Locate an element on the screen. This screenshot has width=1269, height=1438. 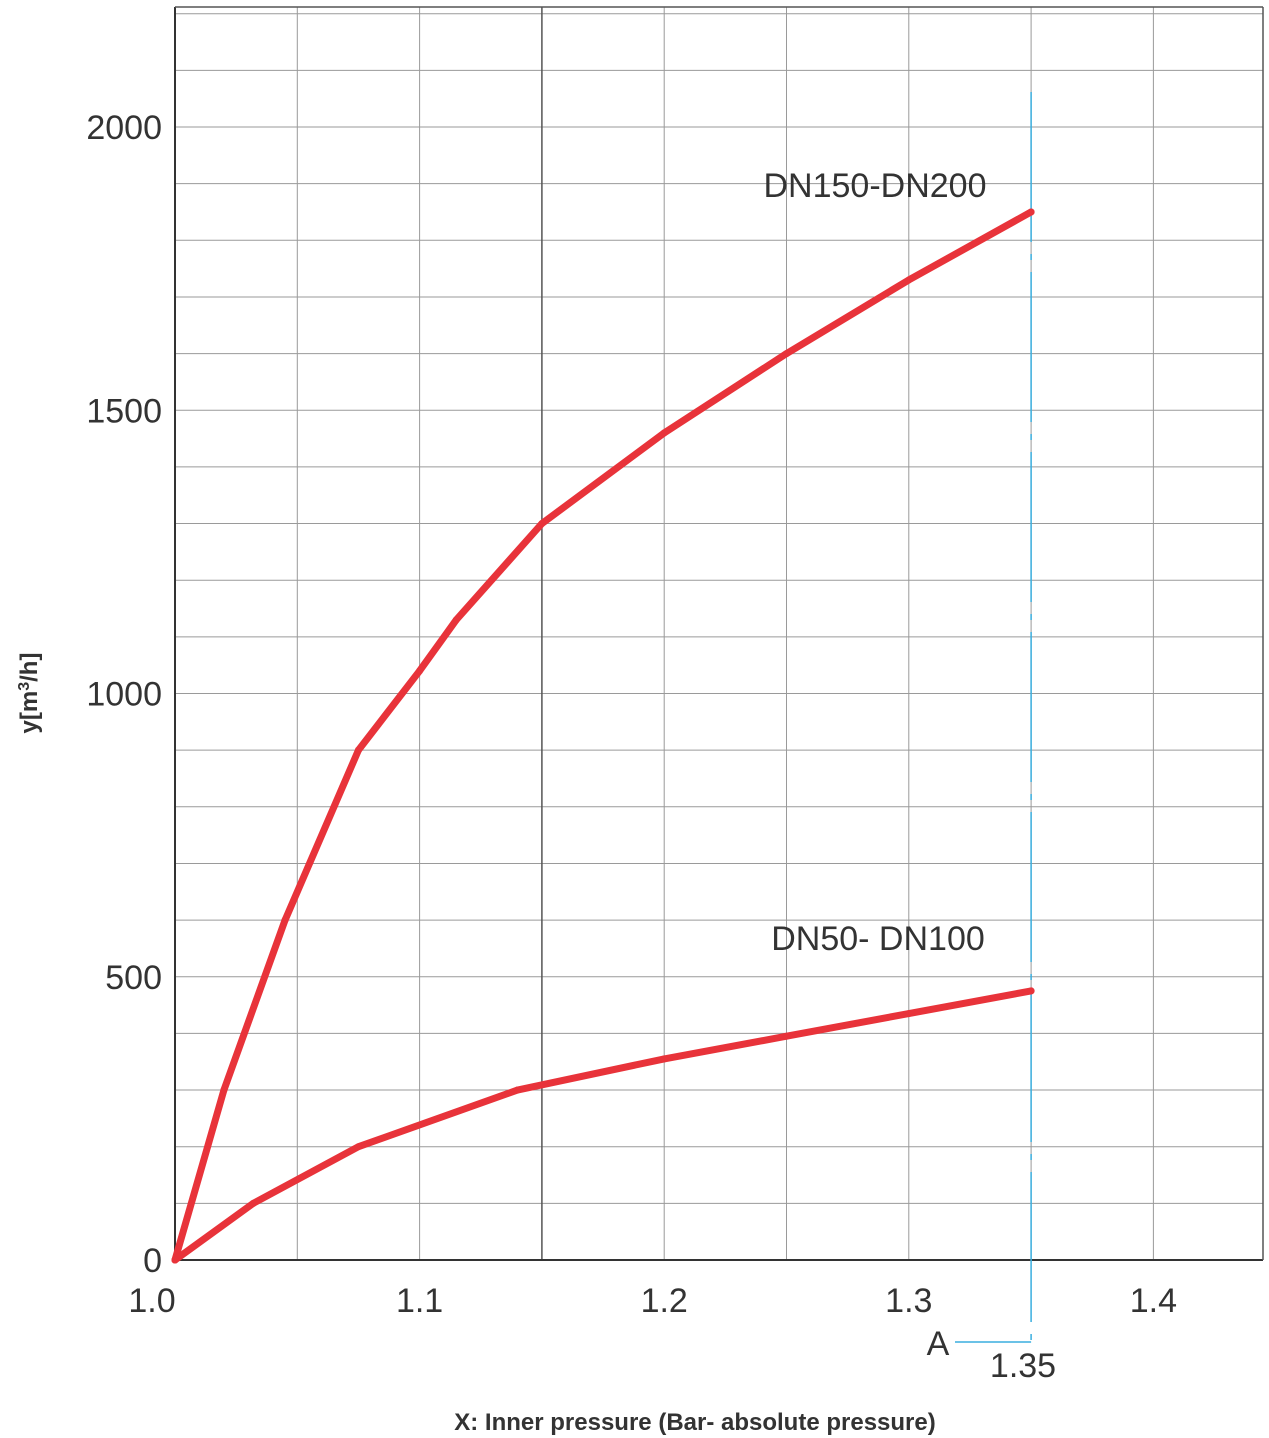
y-tick-label: 1000 is located at coordinates (124, 695).